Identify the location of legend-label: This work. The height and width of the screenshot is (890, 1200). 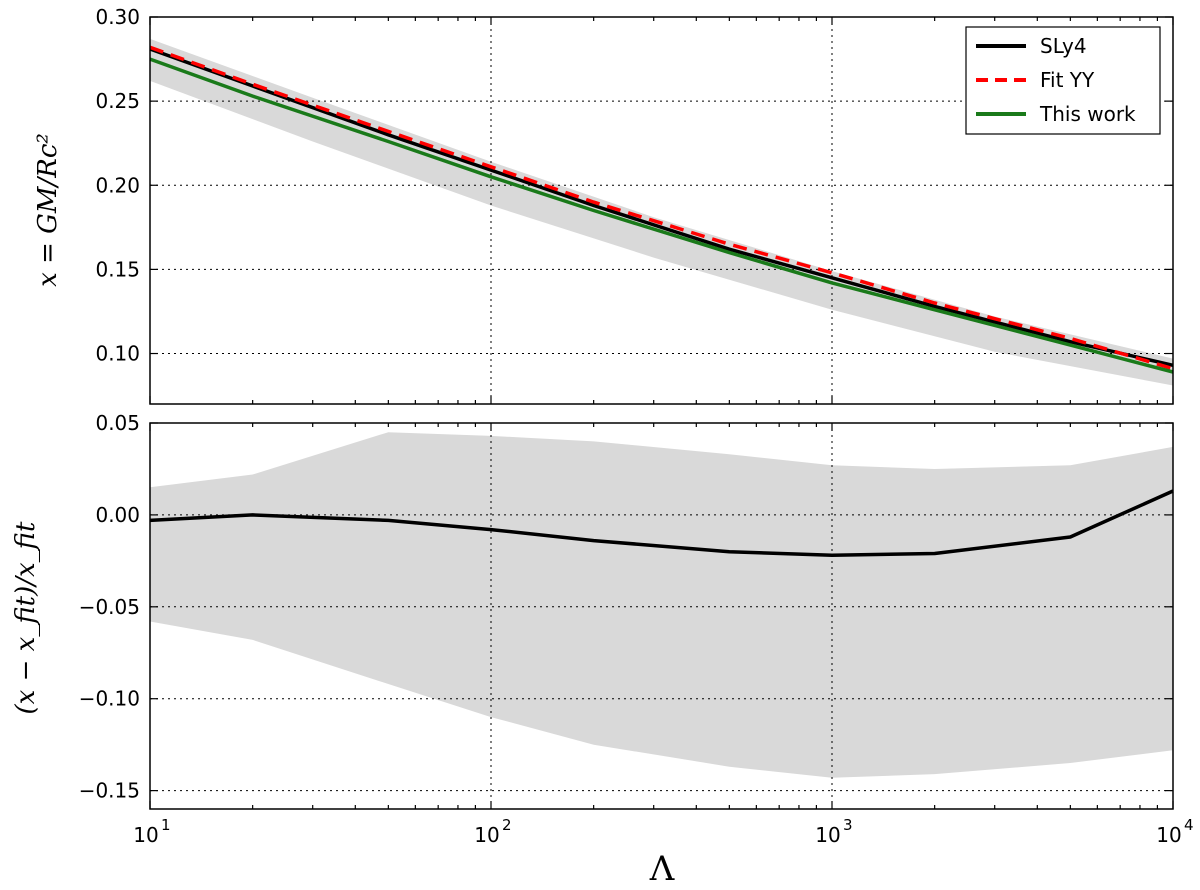
(1087, 114).